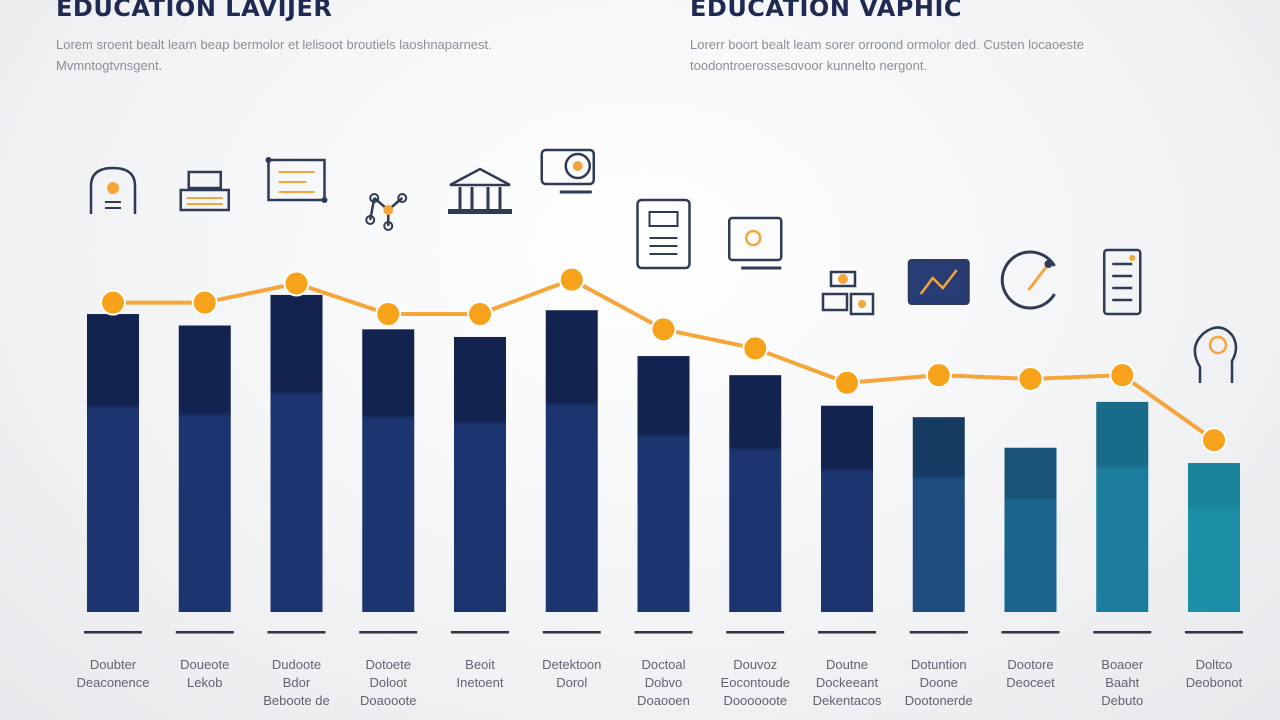  Describe the element at coordinates (113, 190) in the screenshot. I see `head-gear-icon` at that location.